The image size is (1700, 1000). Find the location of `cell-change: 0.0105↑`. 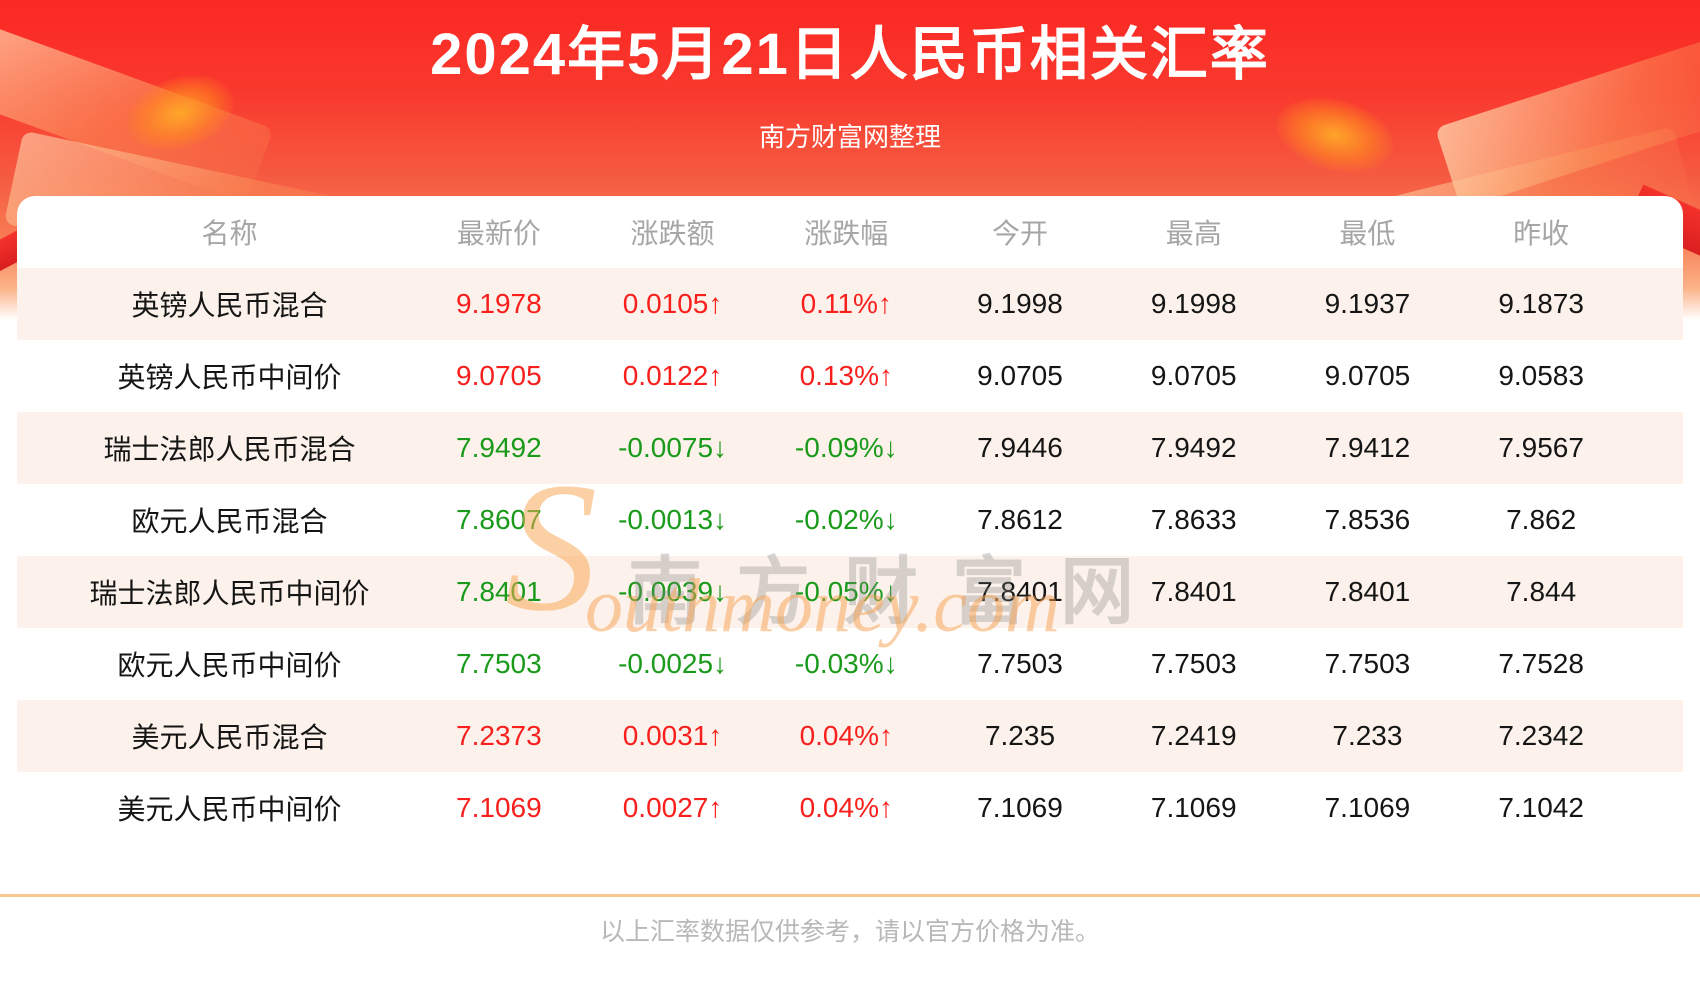

cell-change: 0.0105↑ is located at coordinates (672, 303).